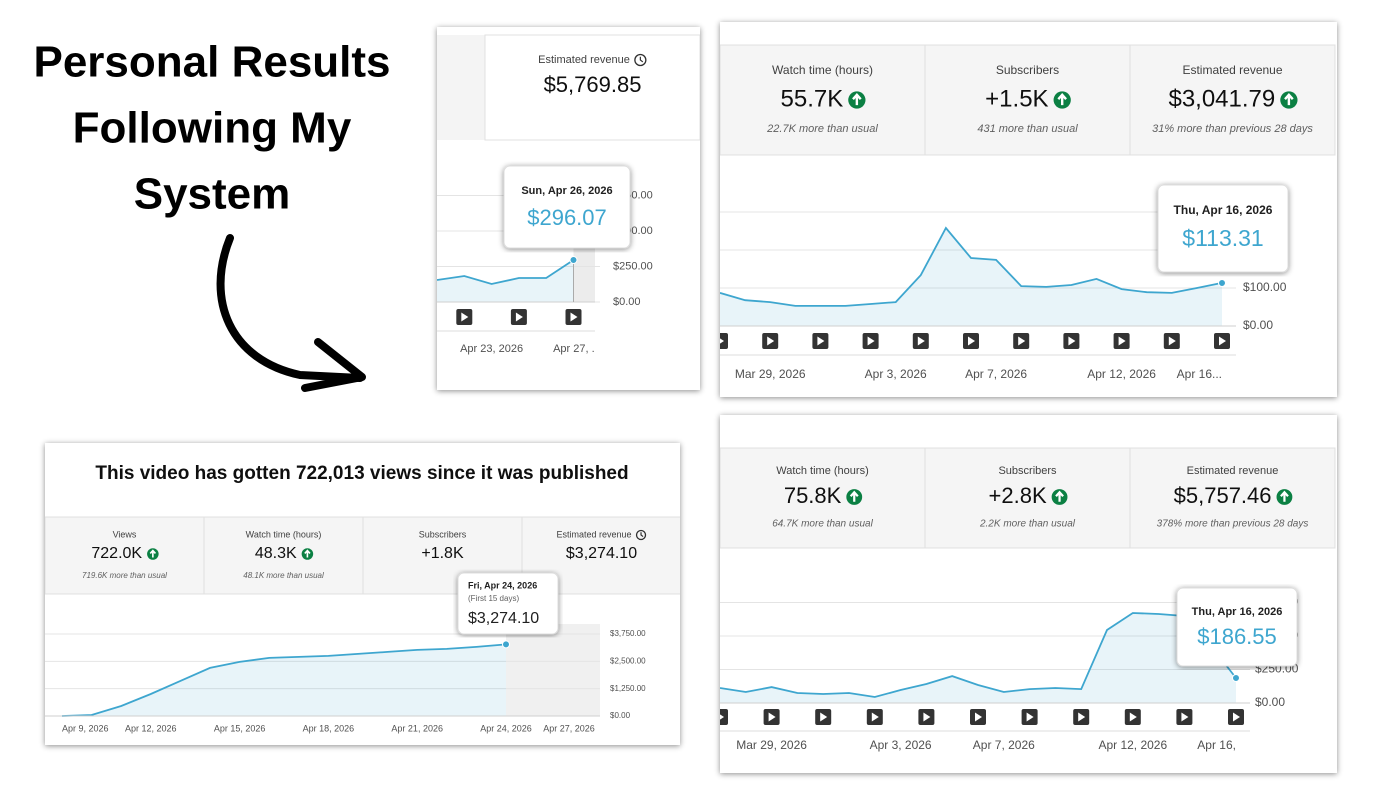  I want to click on x-tick-label: Apr 12, 2026, so click(151, 728).